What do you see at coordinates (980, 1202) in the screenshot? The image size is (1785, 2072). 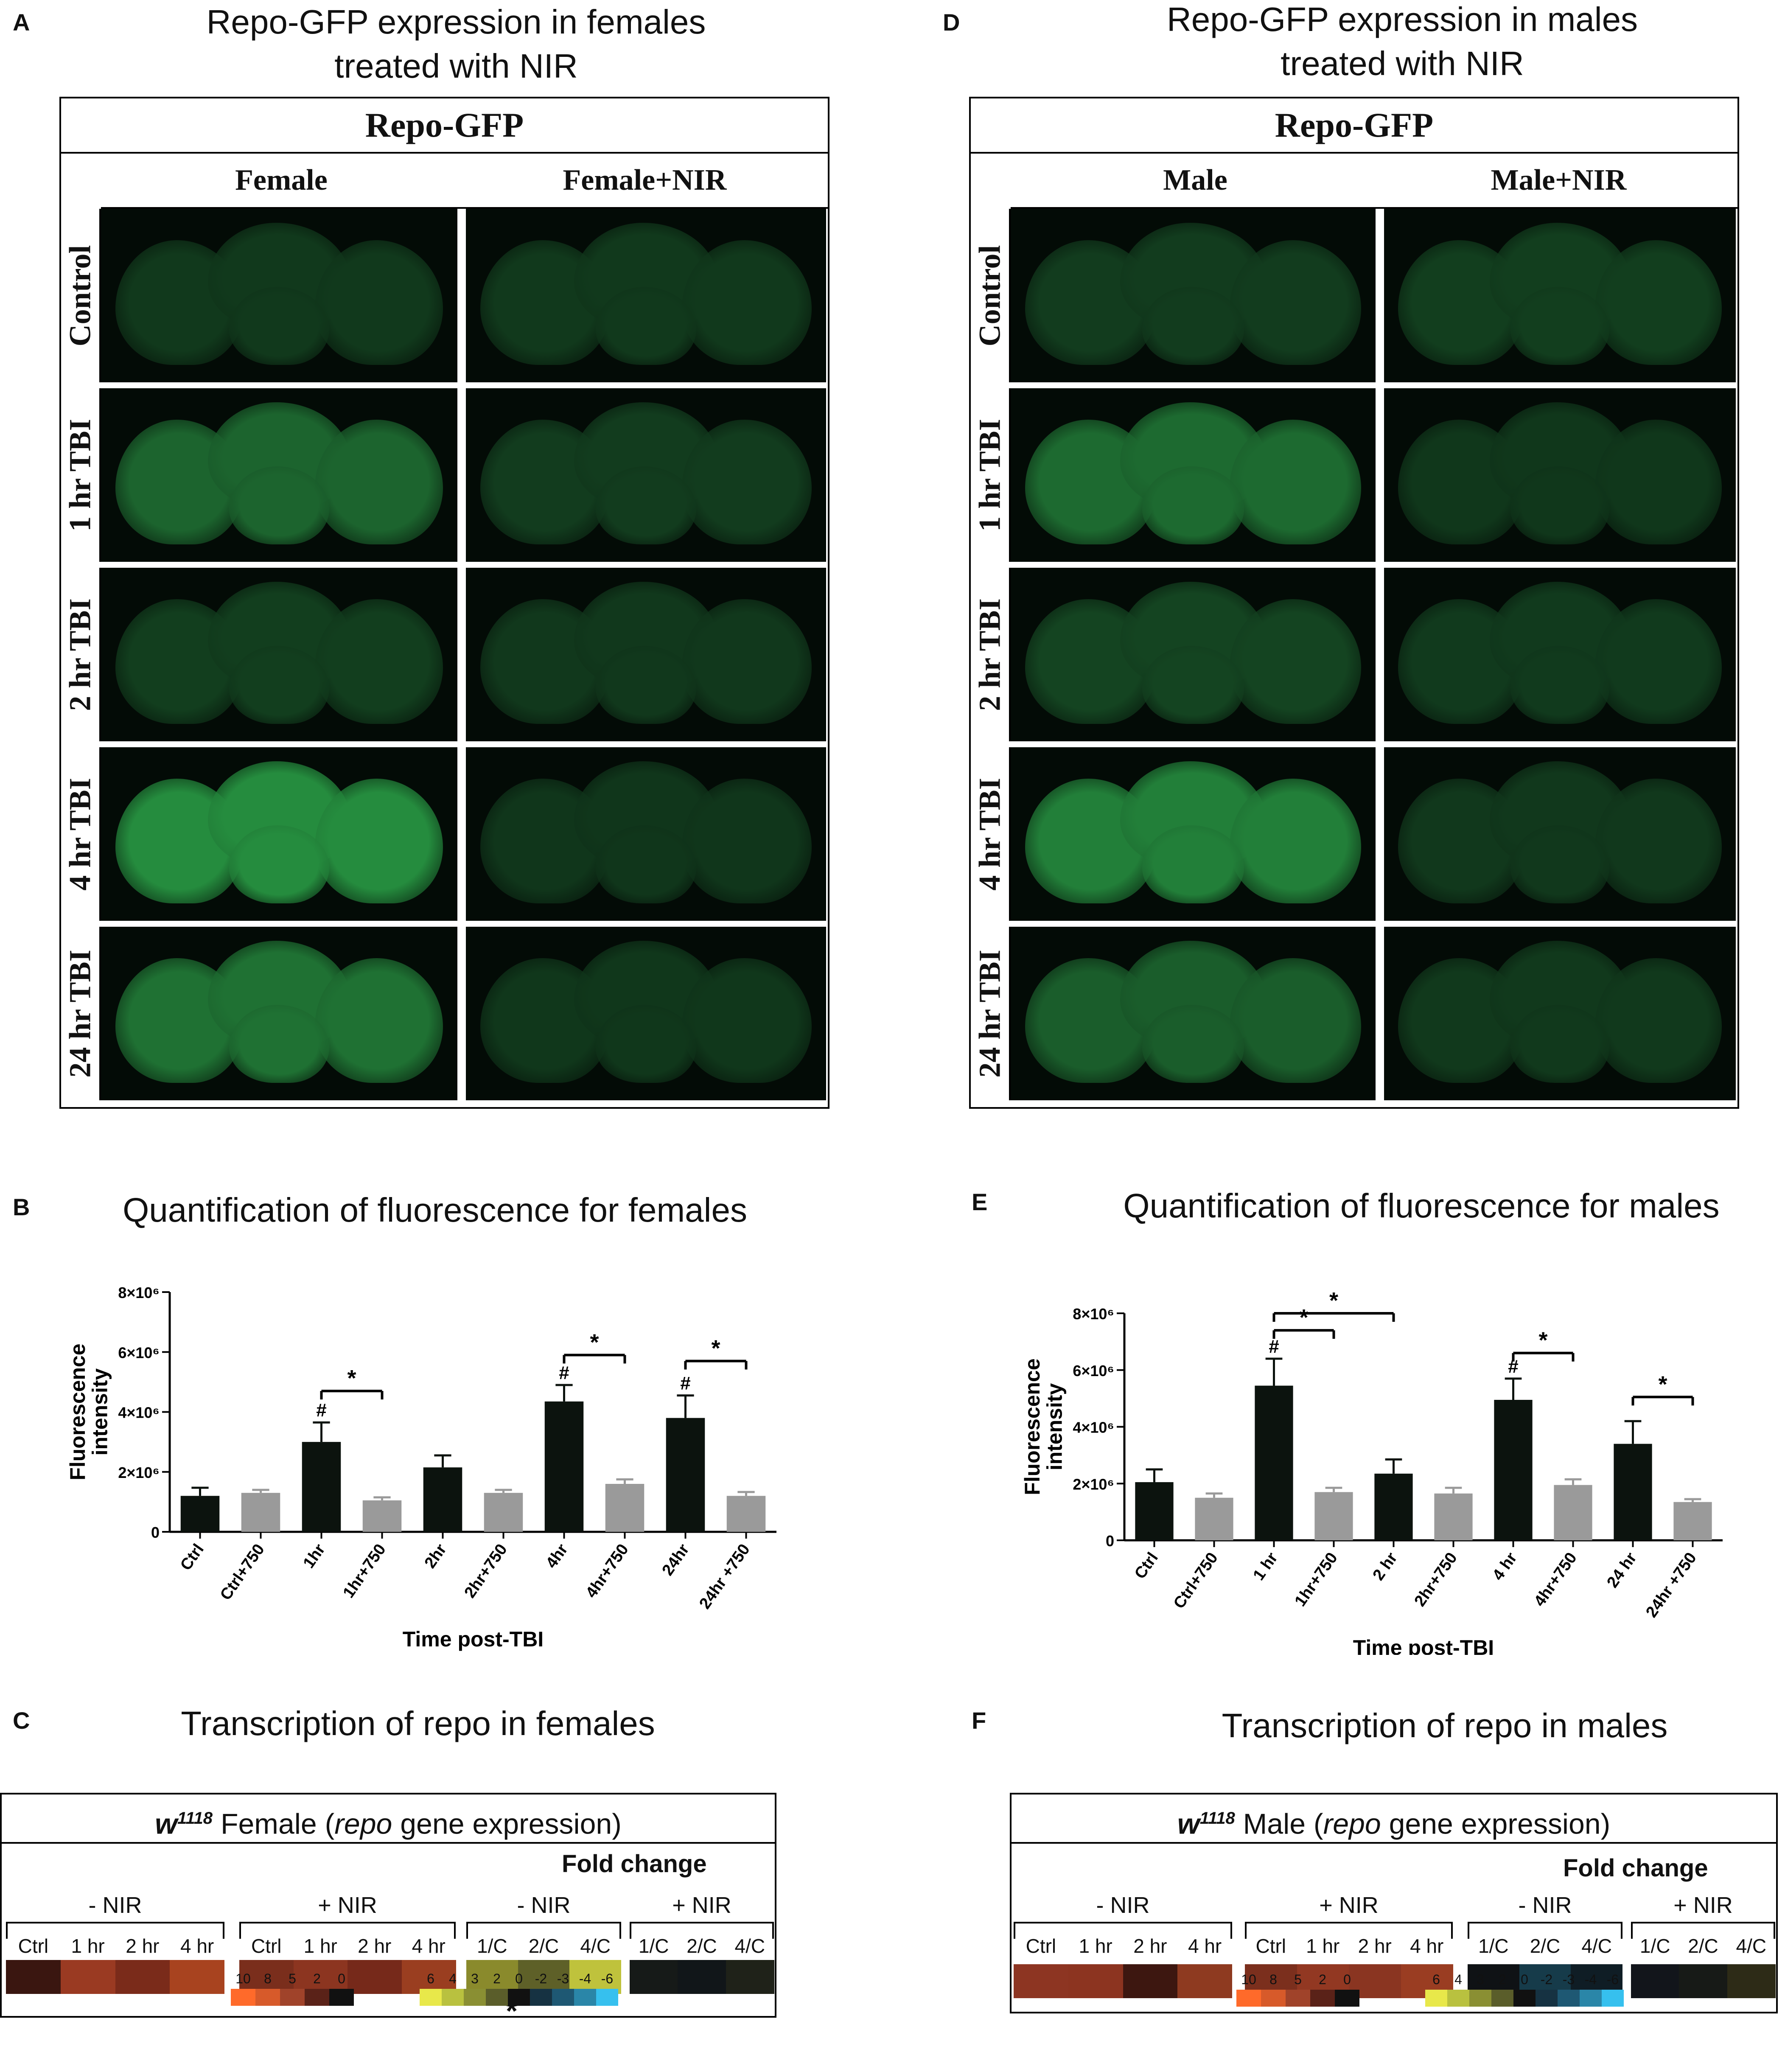 I see `panel-letter-e: E` at bounding box center [980, 1202].